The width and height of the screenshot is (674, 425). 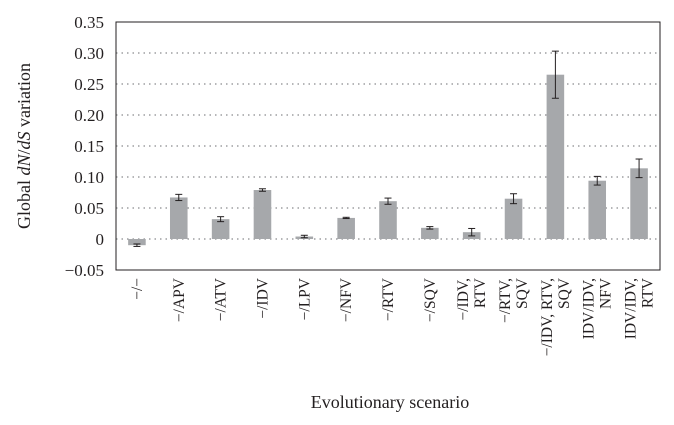 What do you see at coordinates (89, 177) in the screenshot?
I see `y-tick-label: 0.10` at bounding box center [89, 177].